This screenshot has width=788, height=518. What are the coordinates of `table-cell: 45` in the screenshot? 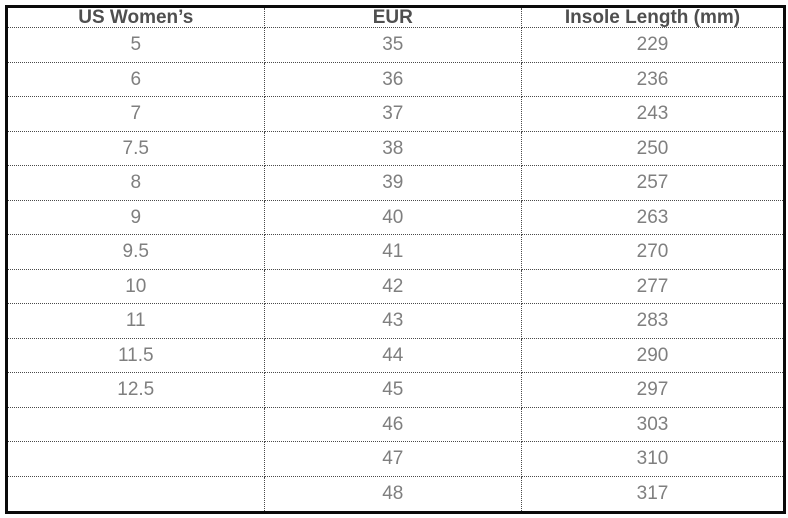 It's located at (393, 390).